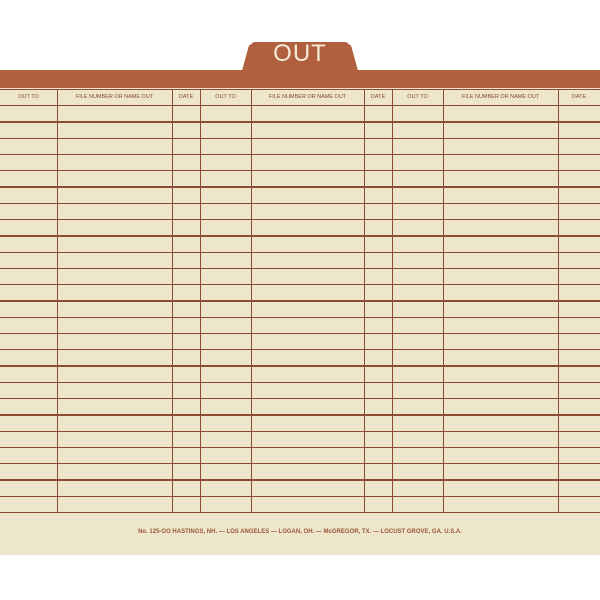 The image size is (600, 600). Describe the element at coordinates (300, 79) in the screenshot. I see `top-band` at that location.